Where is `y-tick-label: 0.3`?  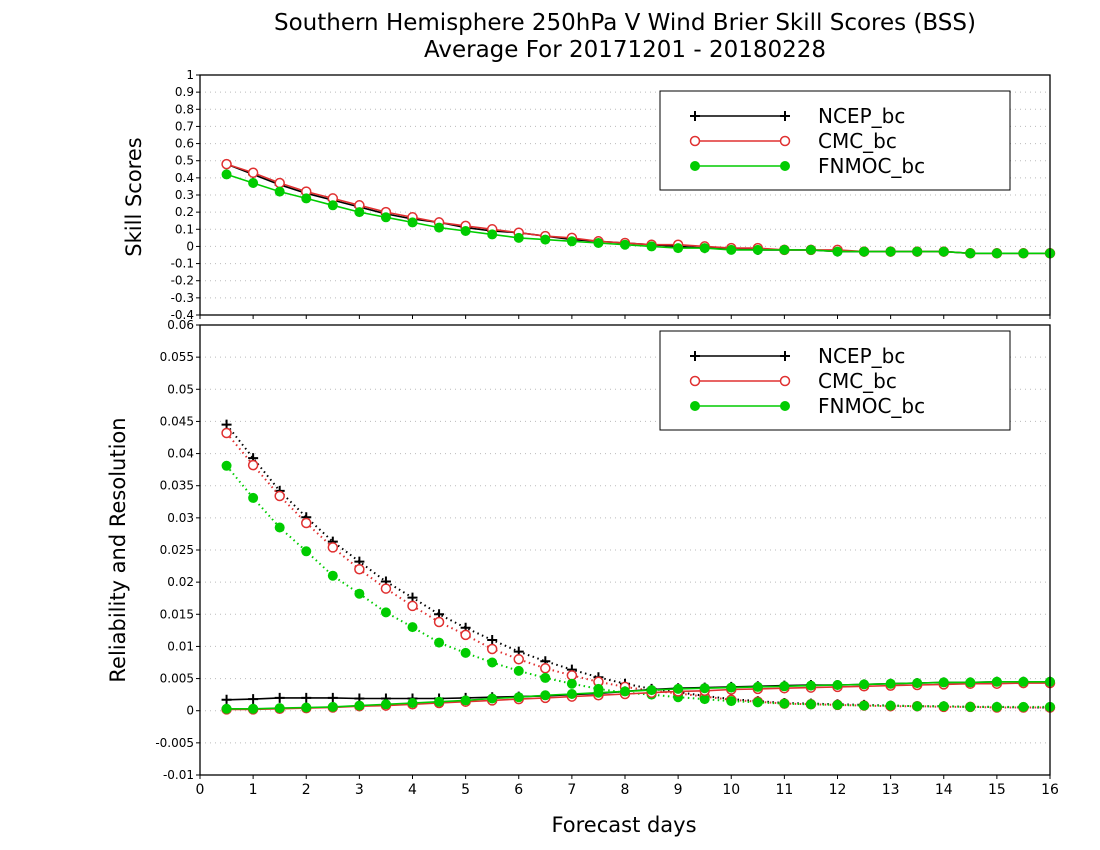 y-tick-label: 0.3 is located at coordinates (184, 195).